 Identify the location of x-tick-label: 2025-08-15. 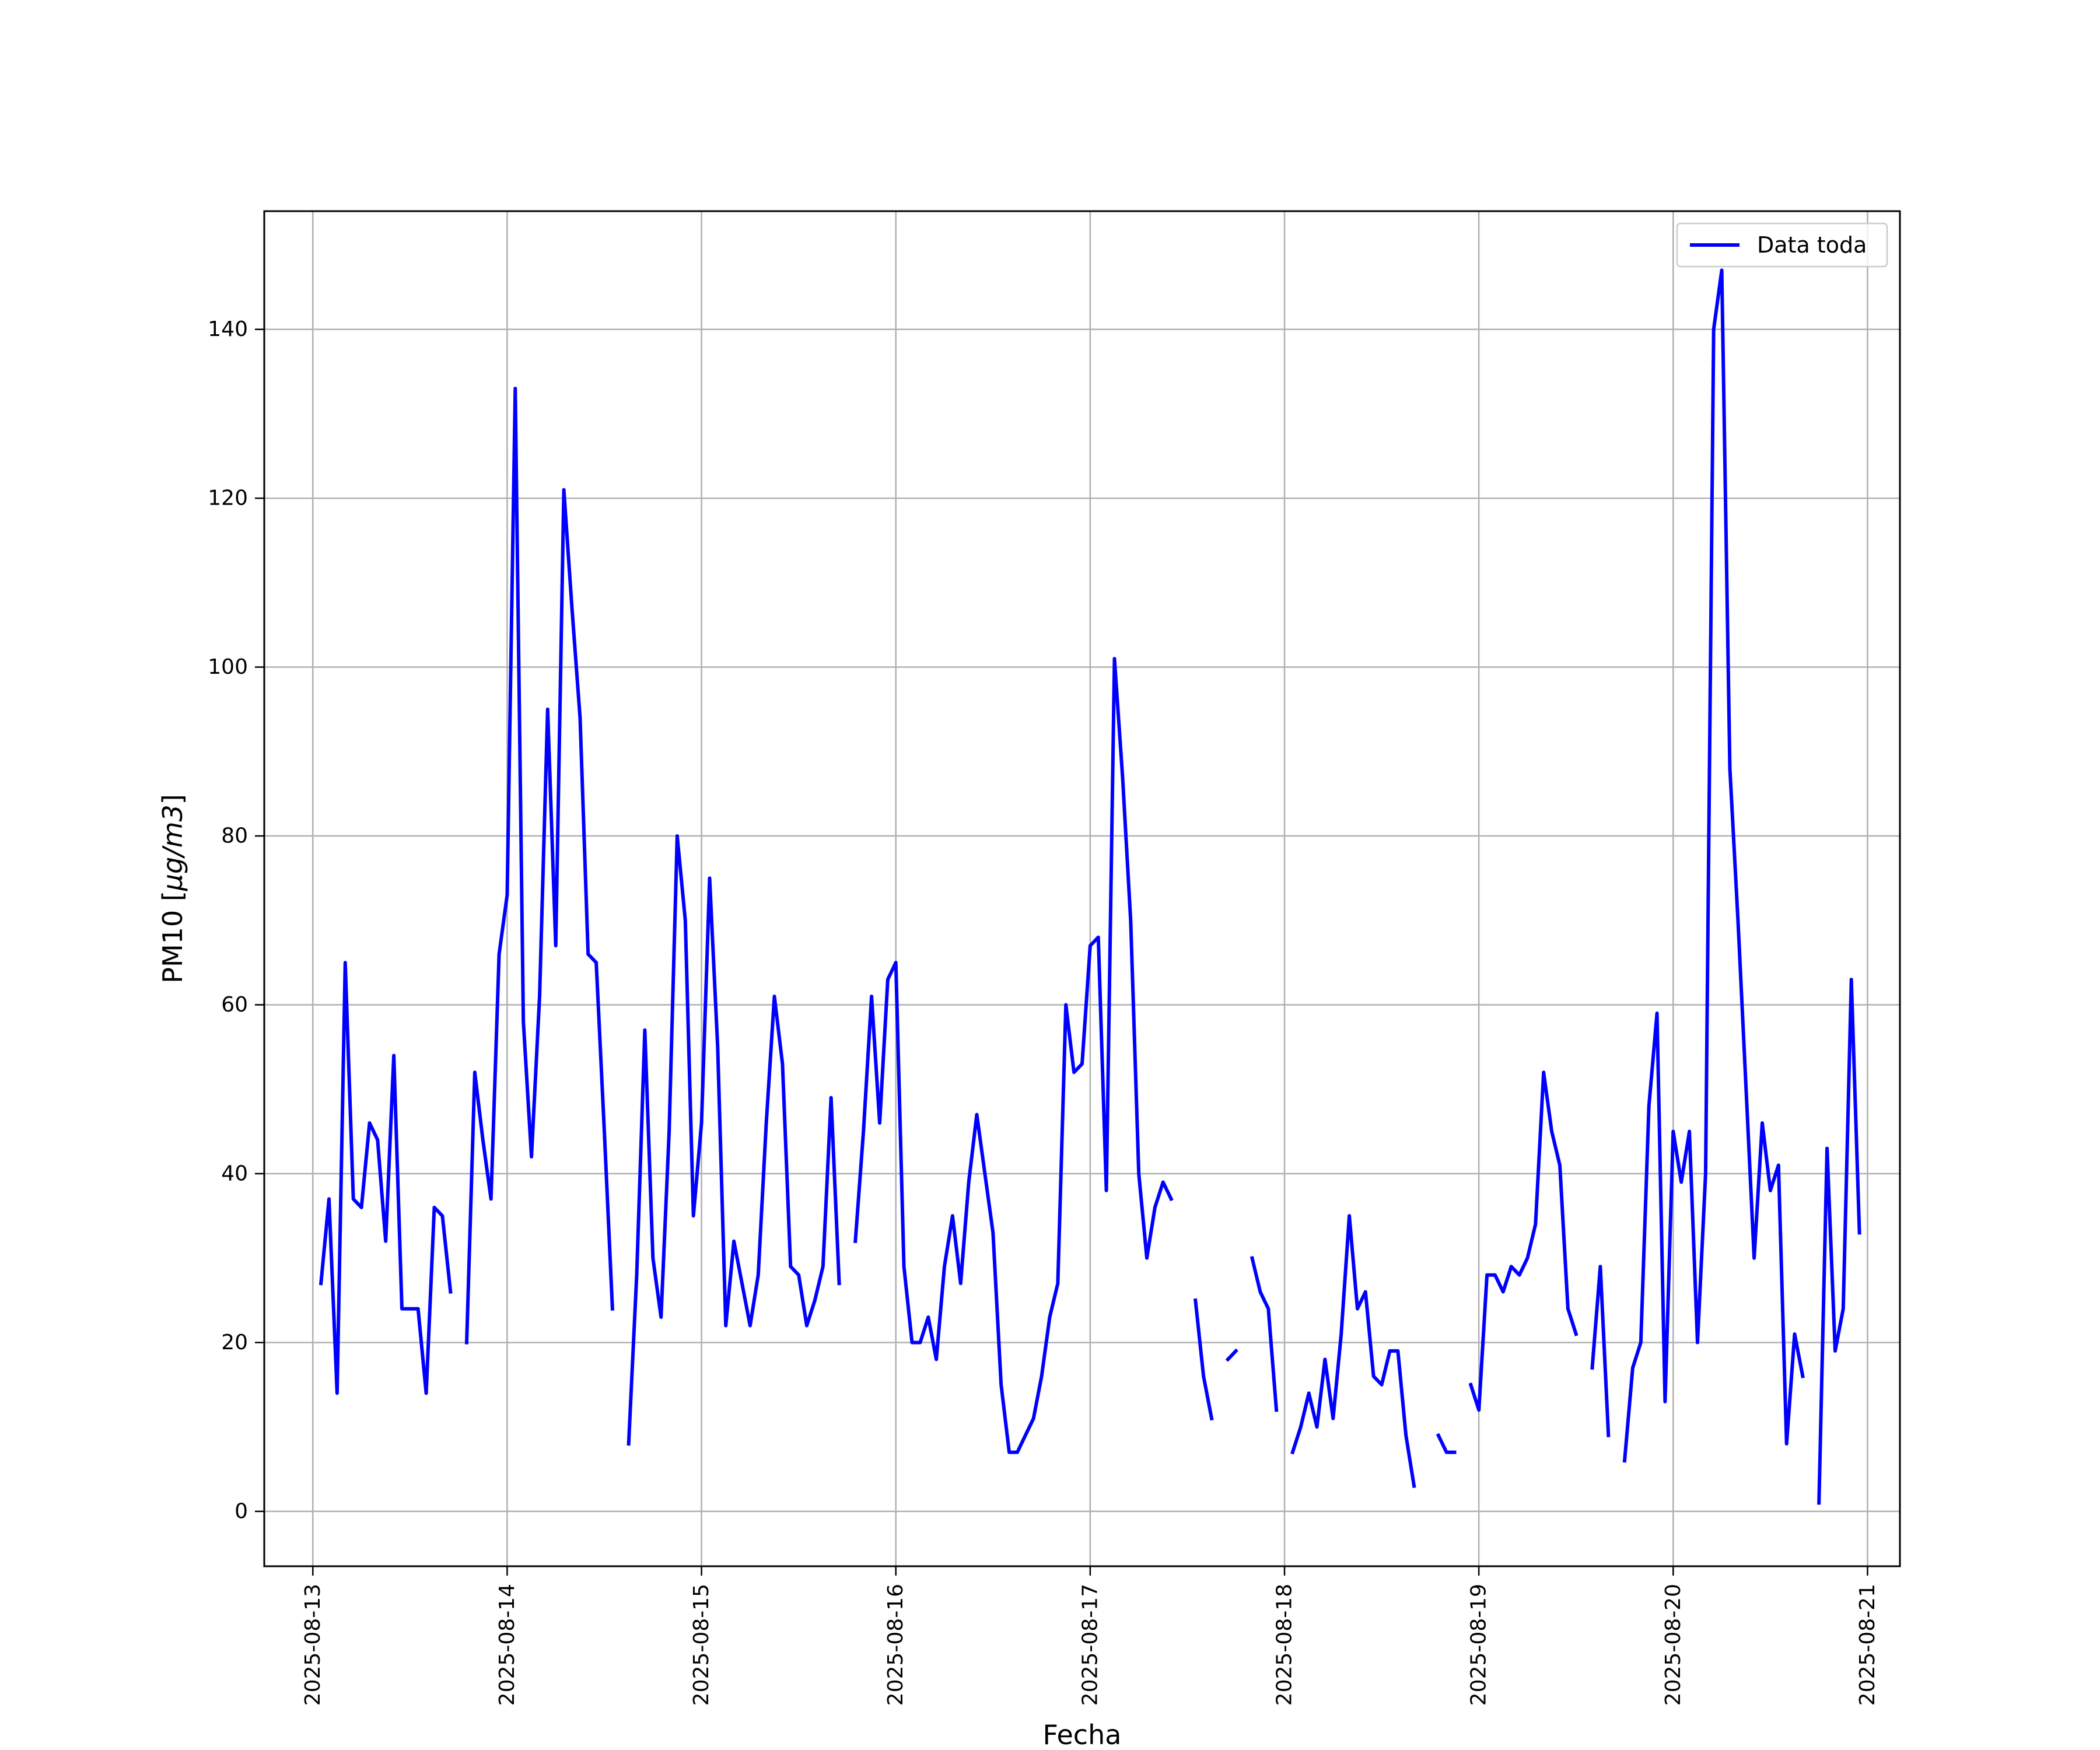
(701, 1645).